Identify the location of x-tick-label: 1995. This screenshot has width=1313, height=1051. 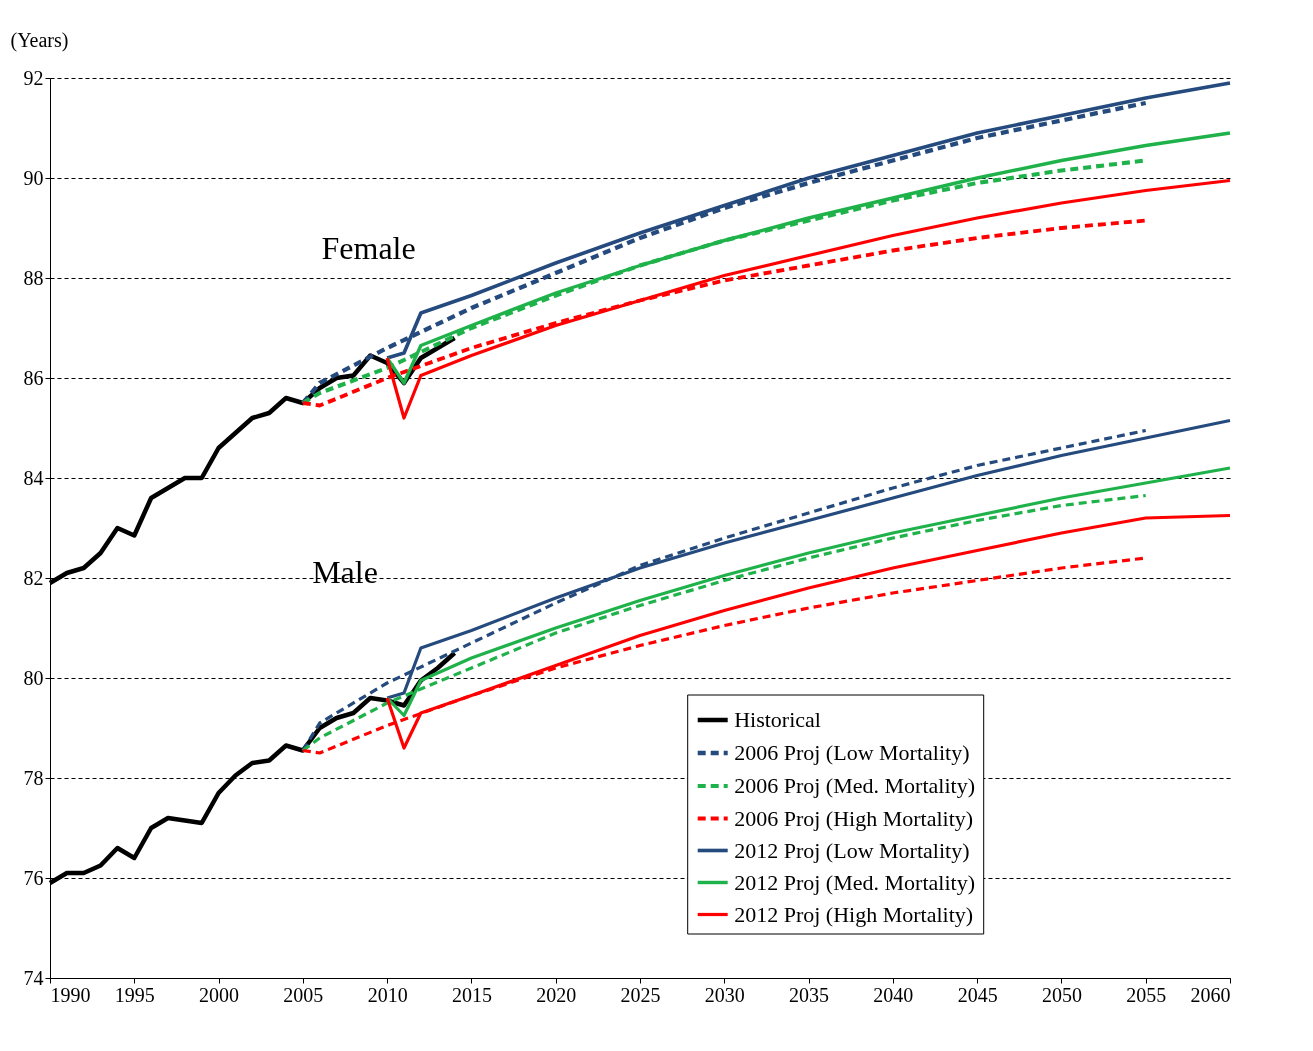
(134, 994).